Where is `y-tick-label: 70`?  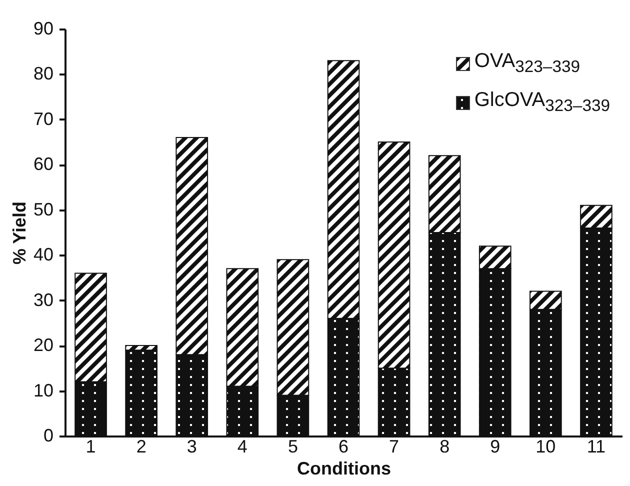 y-tick-label: 70 is located at coordinates (43, 118).